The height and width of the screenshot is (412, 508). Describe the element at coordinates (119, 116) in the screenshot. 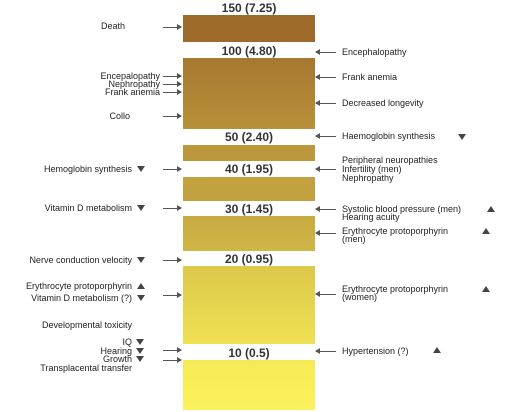

I see `label-collo: Collo` at that location.